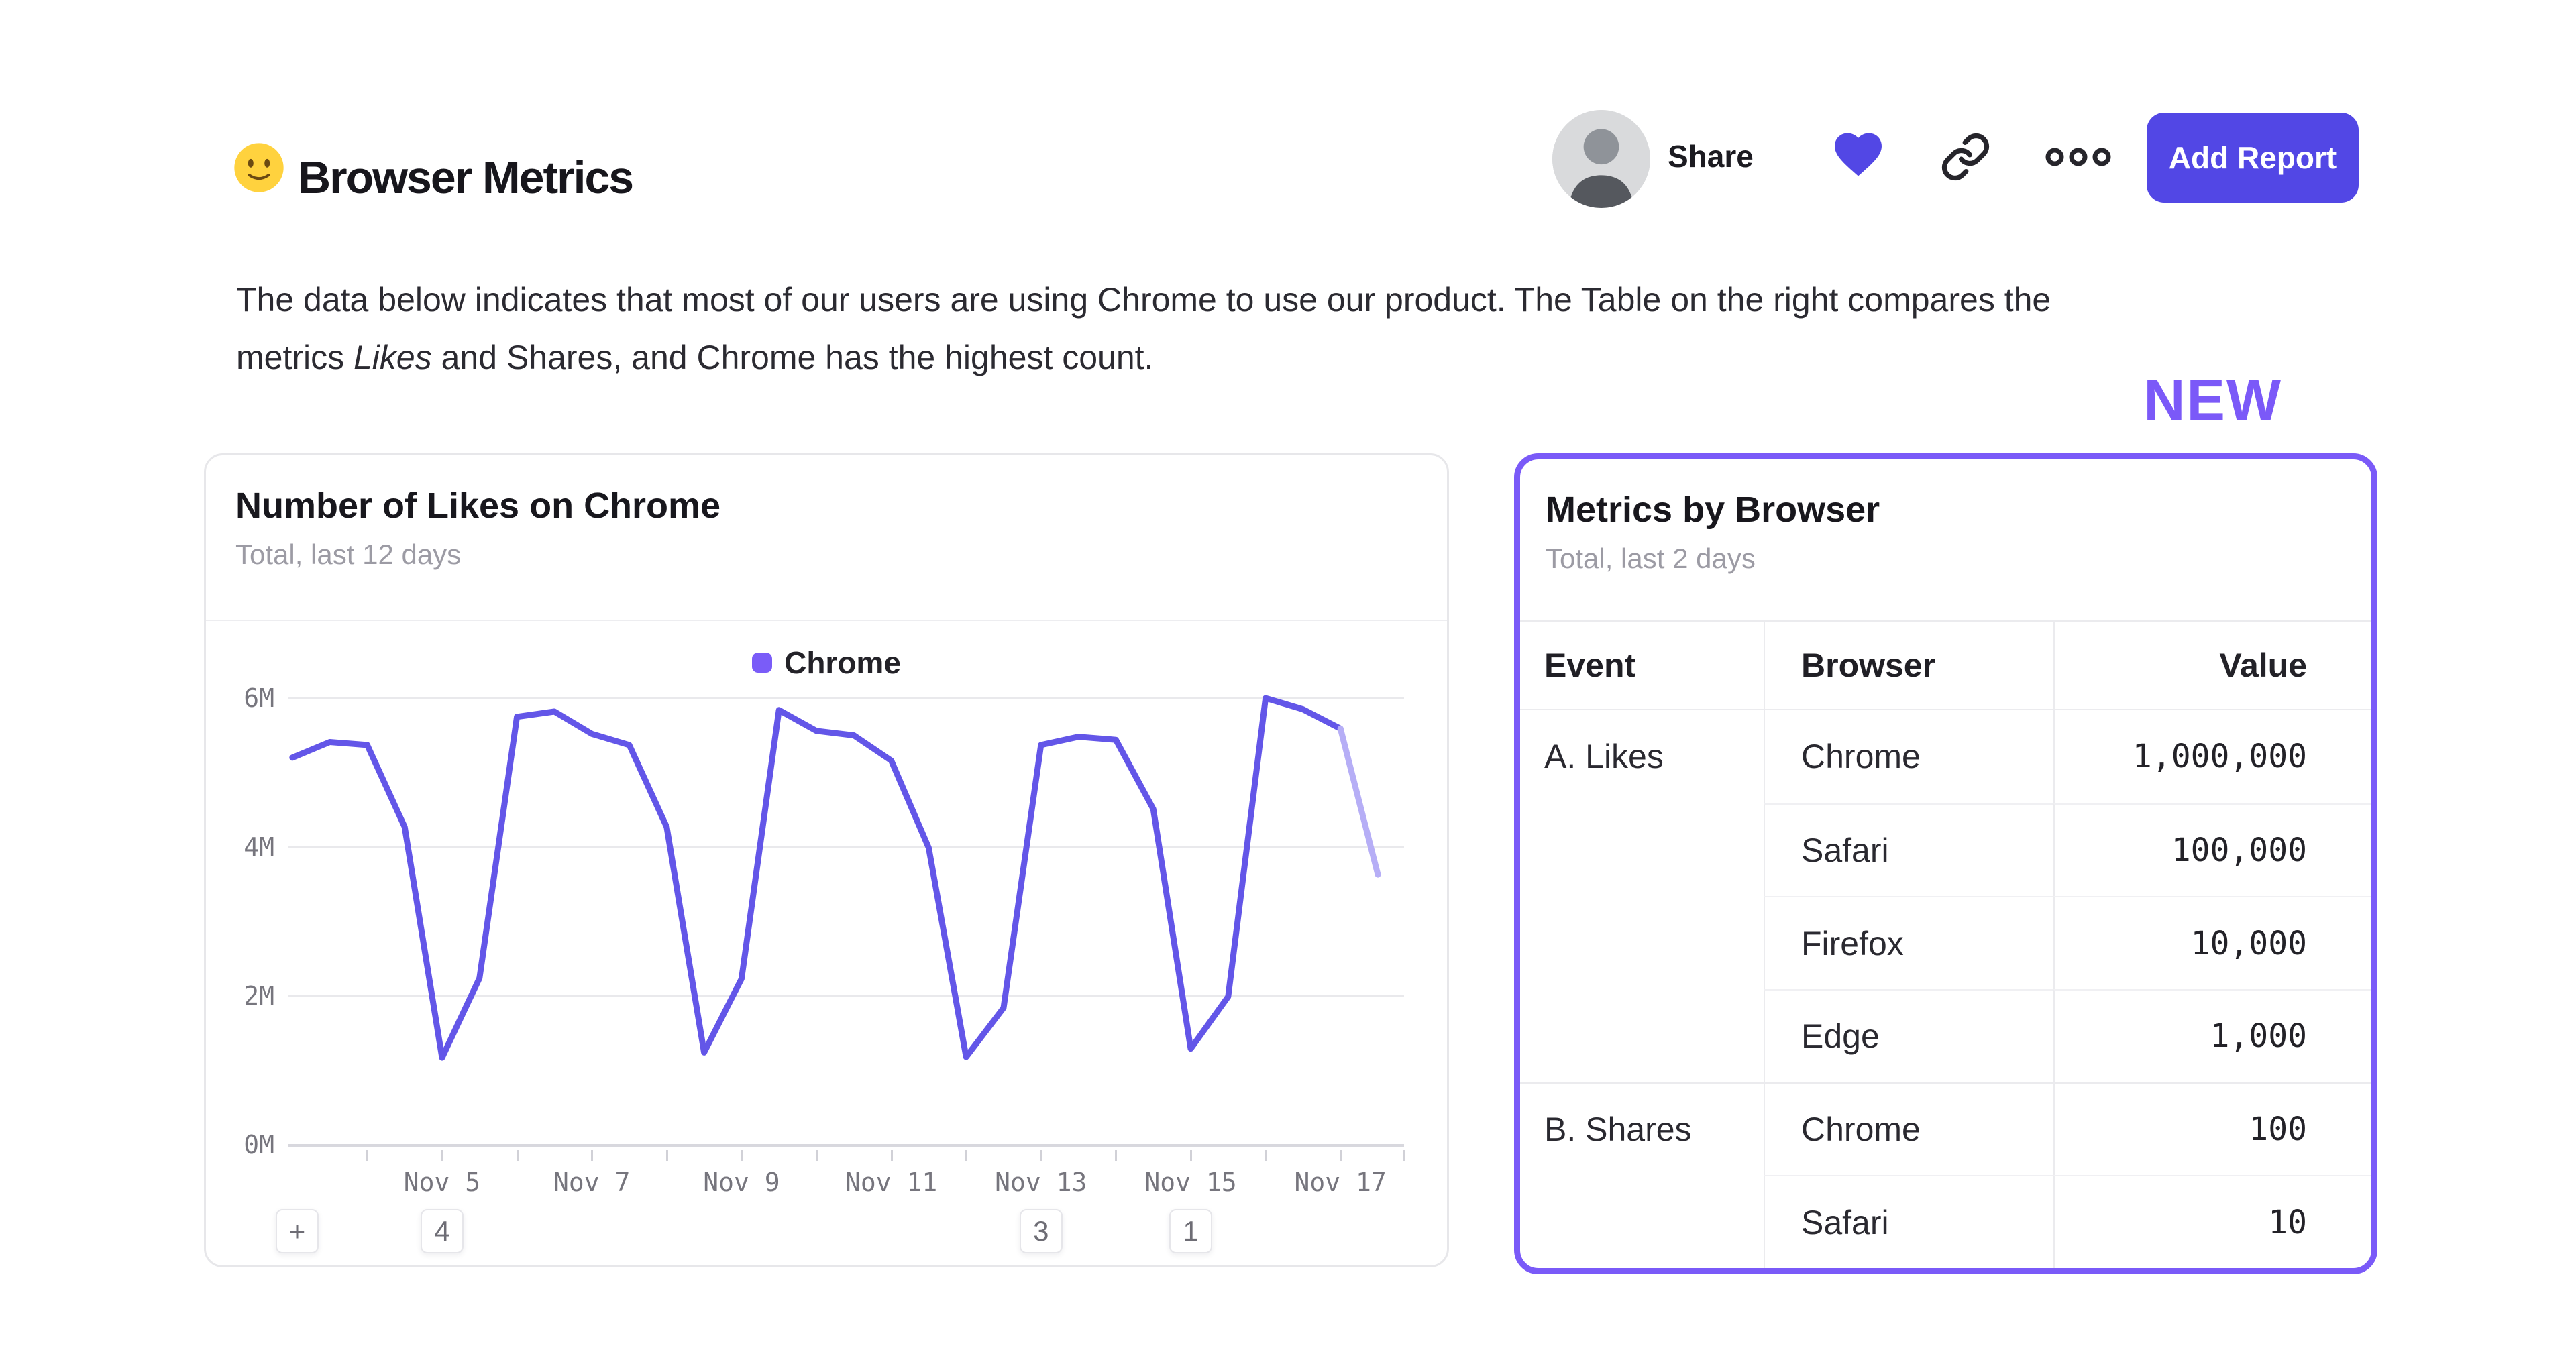 This screenshot has width=2576, height=1356. What do you see at coordinates (891, 1182) in the screenshot?
I see `x-axis-label: Nov 11` at bounding box center [891, 1182].